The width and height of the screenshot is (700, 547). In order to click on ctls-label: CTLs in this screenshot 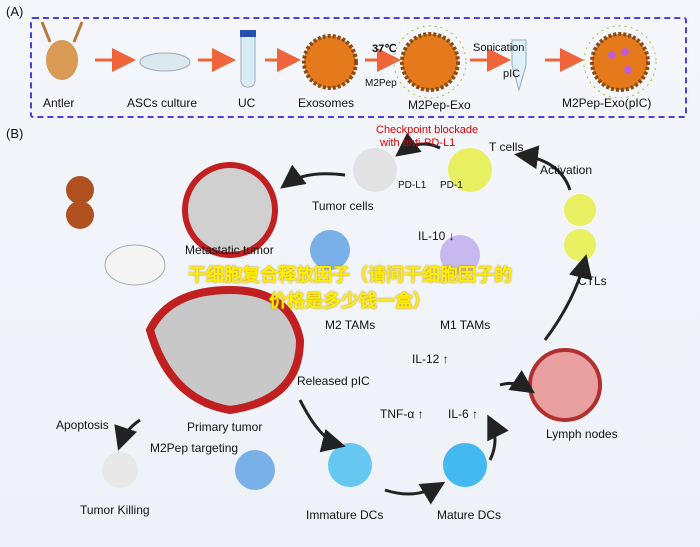, I will do `click(592, 281)`.